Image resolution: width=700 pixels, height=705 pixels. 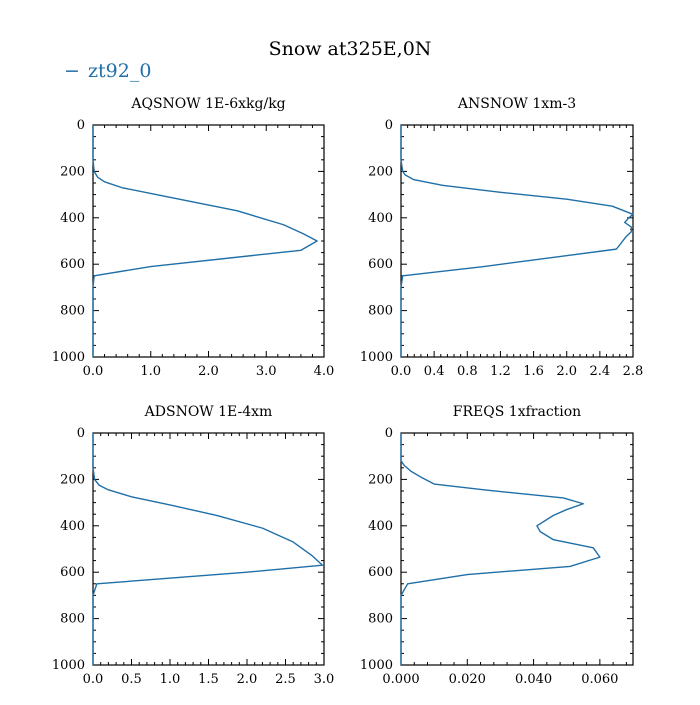 I want to click on x-tick-label: 0.060, so click(x=599, y=679).